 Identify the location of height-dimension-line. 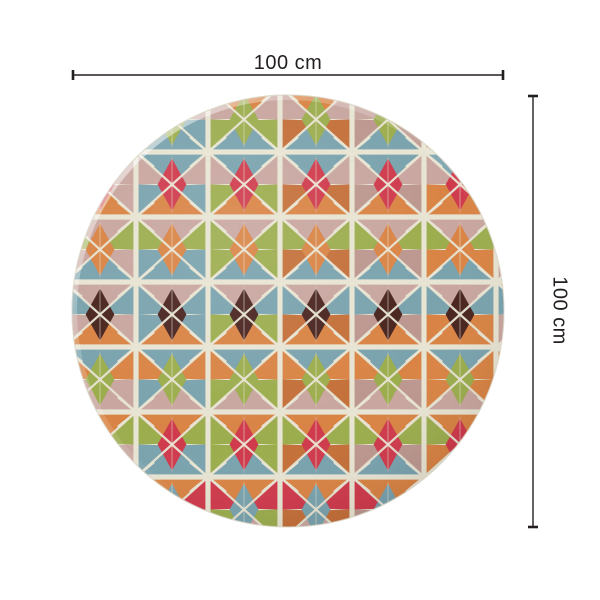
(533, 311).